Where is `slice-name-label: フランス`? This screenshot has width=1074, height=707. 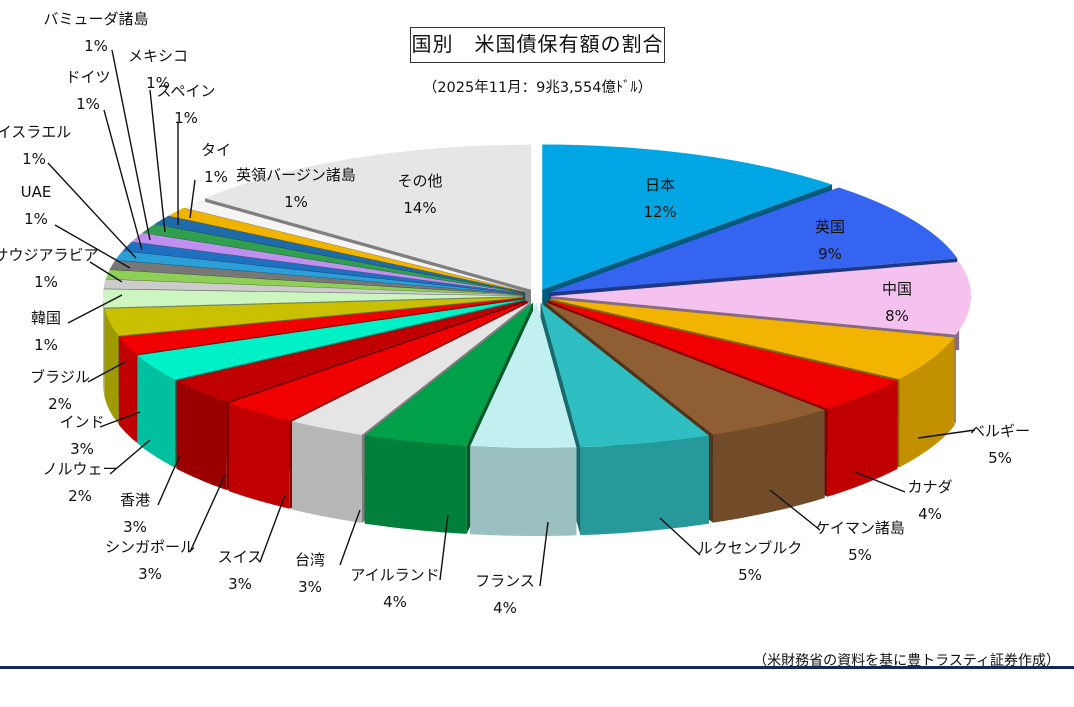
slice-name-label: フランス is located at coordinates (505, 581).